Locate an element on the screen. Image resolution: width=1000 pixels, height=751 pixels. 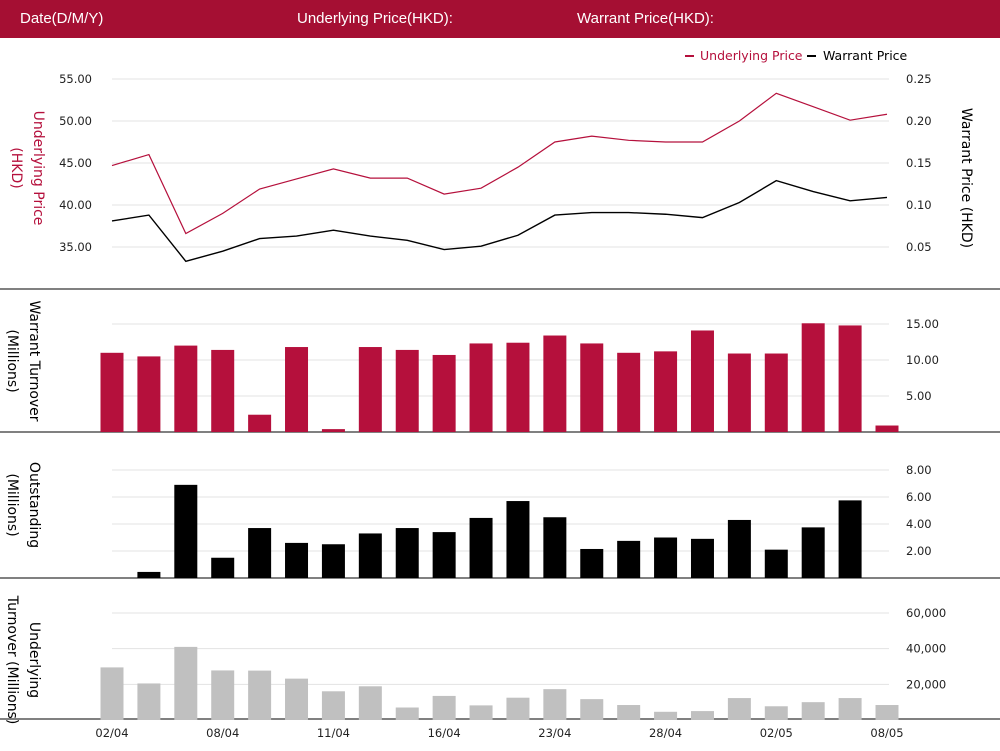
y-left-axis-label: Underlying Price is located at coordinates (38, 168).